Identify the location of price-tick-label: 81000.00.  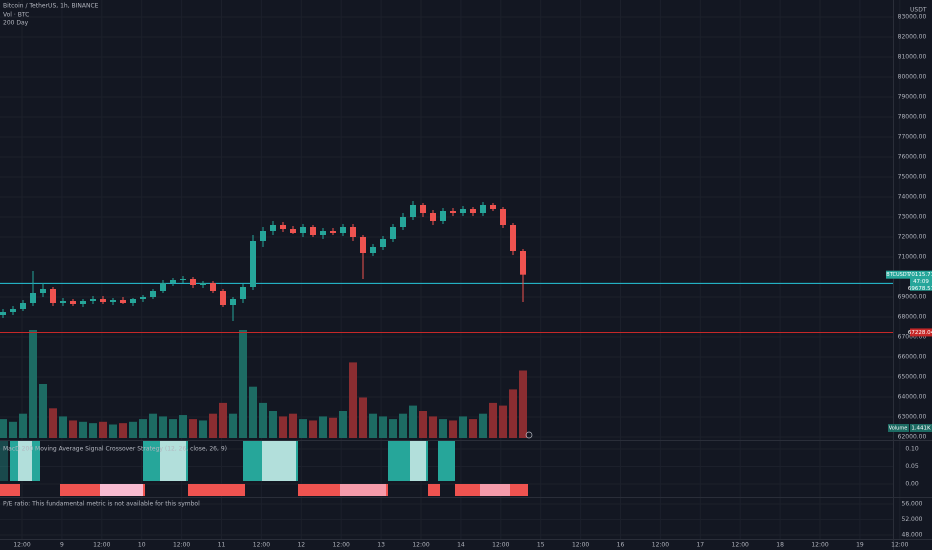
(912, 57).